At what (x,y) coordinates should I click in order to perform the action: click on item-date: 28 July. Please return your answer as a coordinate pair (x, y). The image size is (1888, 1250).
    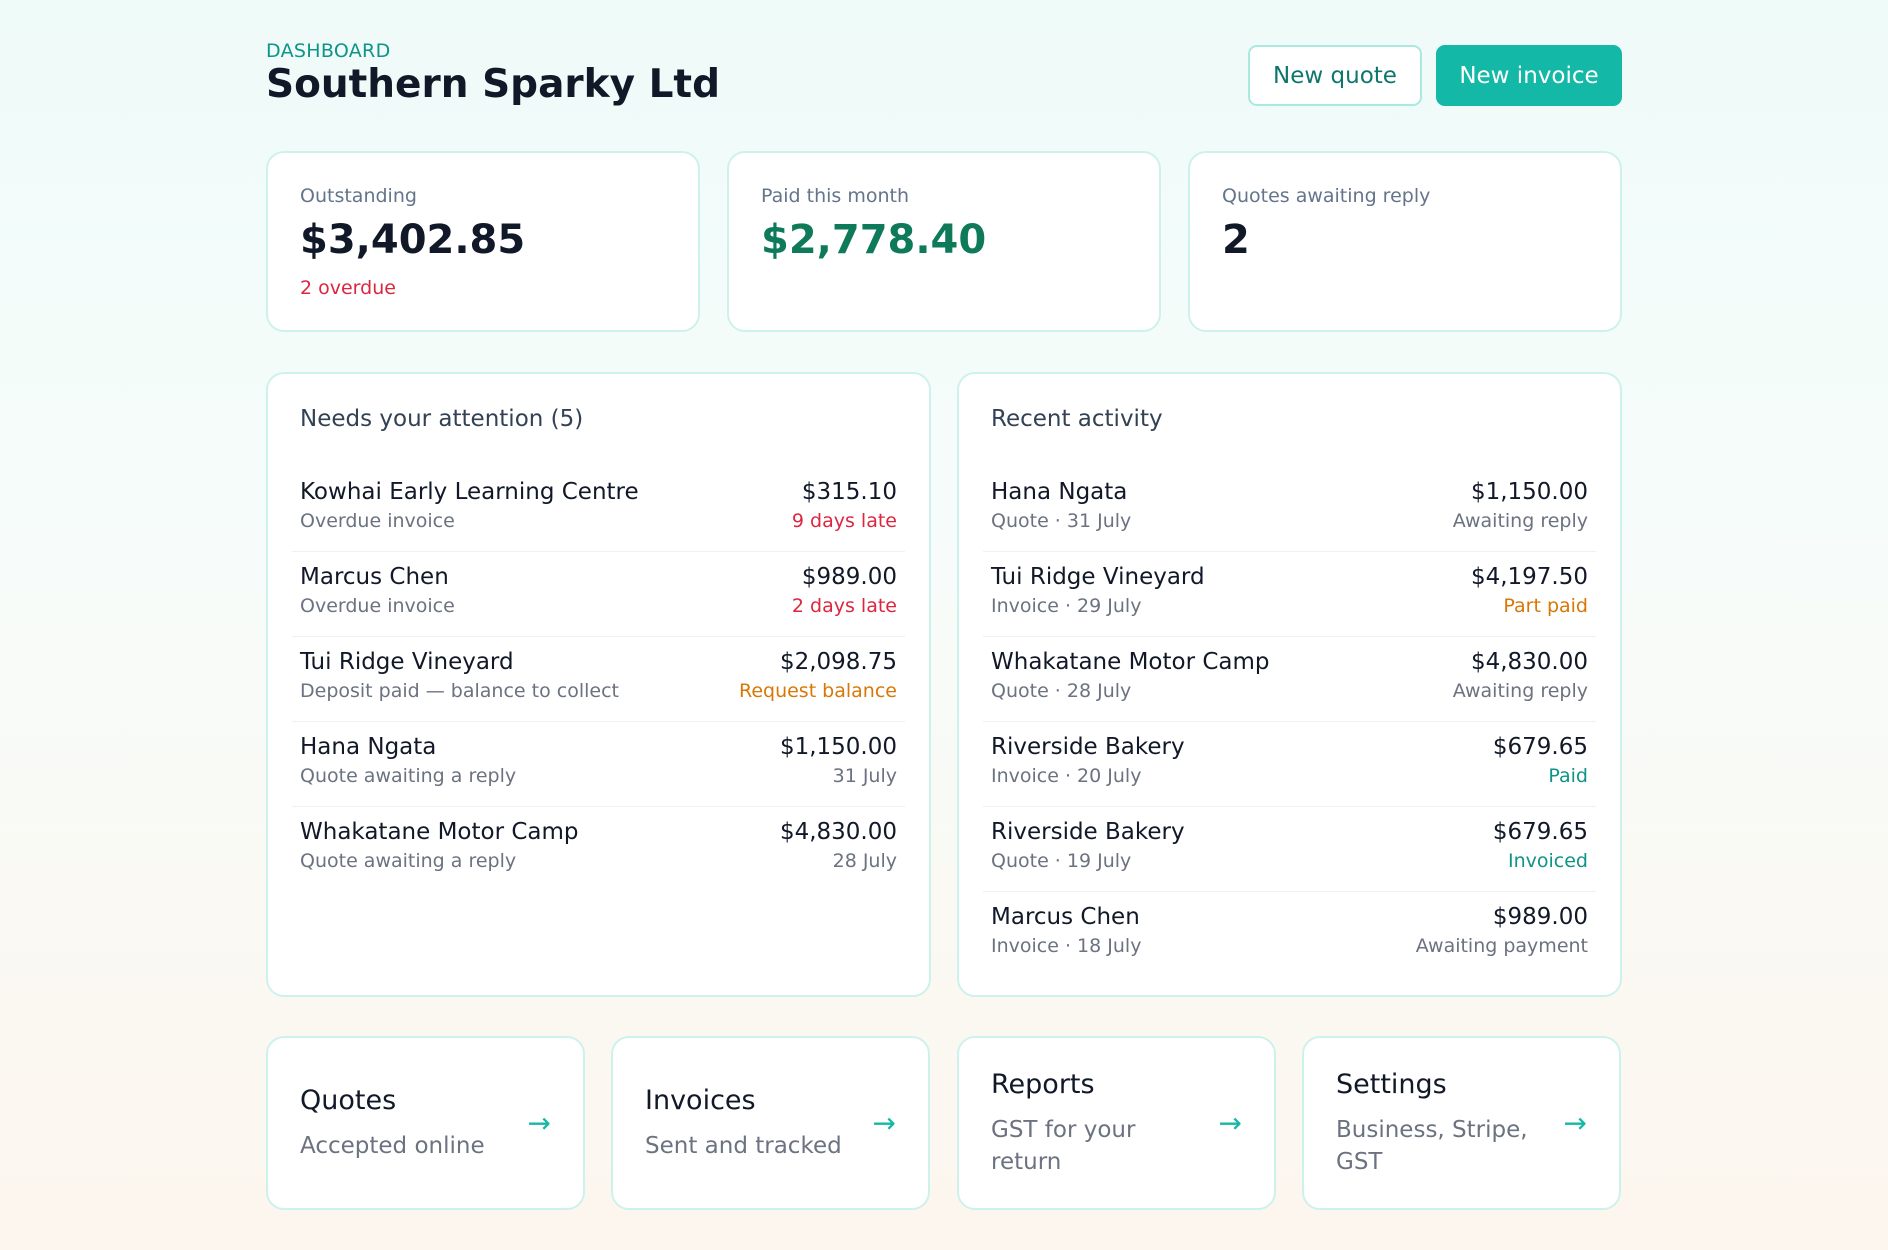
    Looking at the image, I should click on (864, 861).